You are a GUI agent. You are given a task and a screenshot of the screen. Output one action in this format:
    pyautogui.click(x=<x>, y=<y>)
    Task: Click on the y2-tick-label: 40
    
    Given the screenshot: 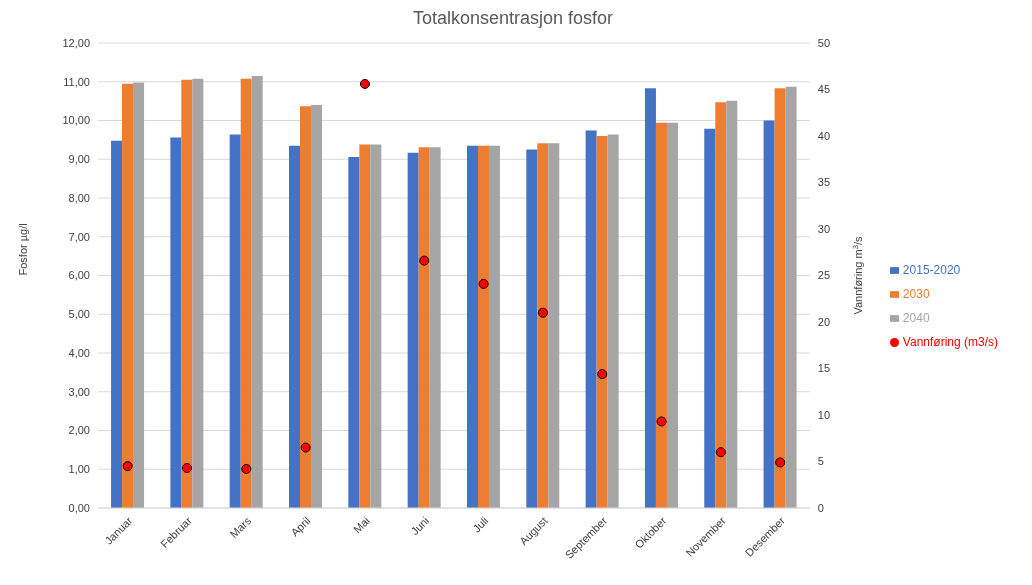 What is the action you would take?
    pyautogui.click(x=824, y=135)
    